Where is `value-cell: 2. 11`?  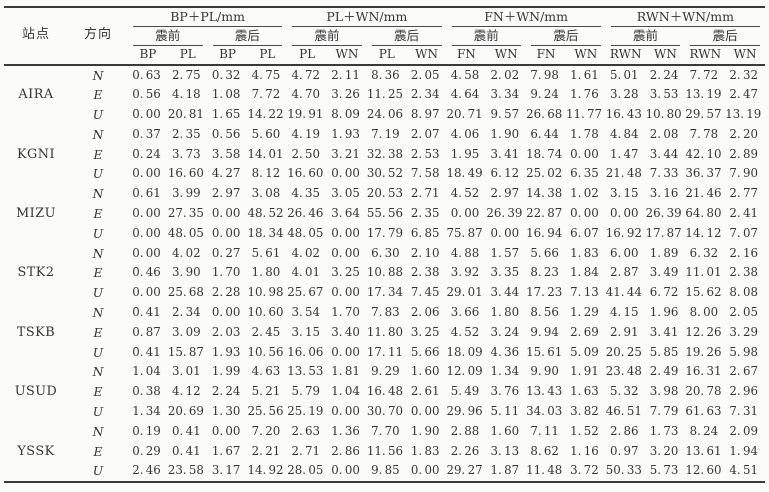 value-cell: 2. 11 is located at coordinates (345, 74).